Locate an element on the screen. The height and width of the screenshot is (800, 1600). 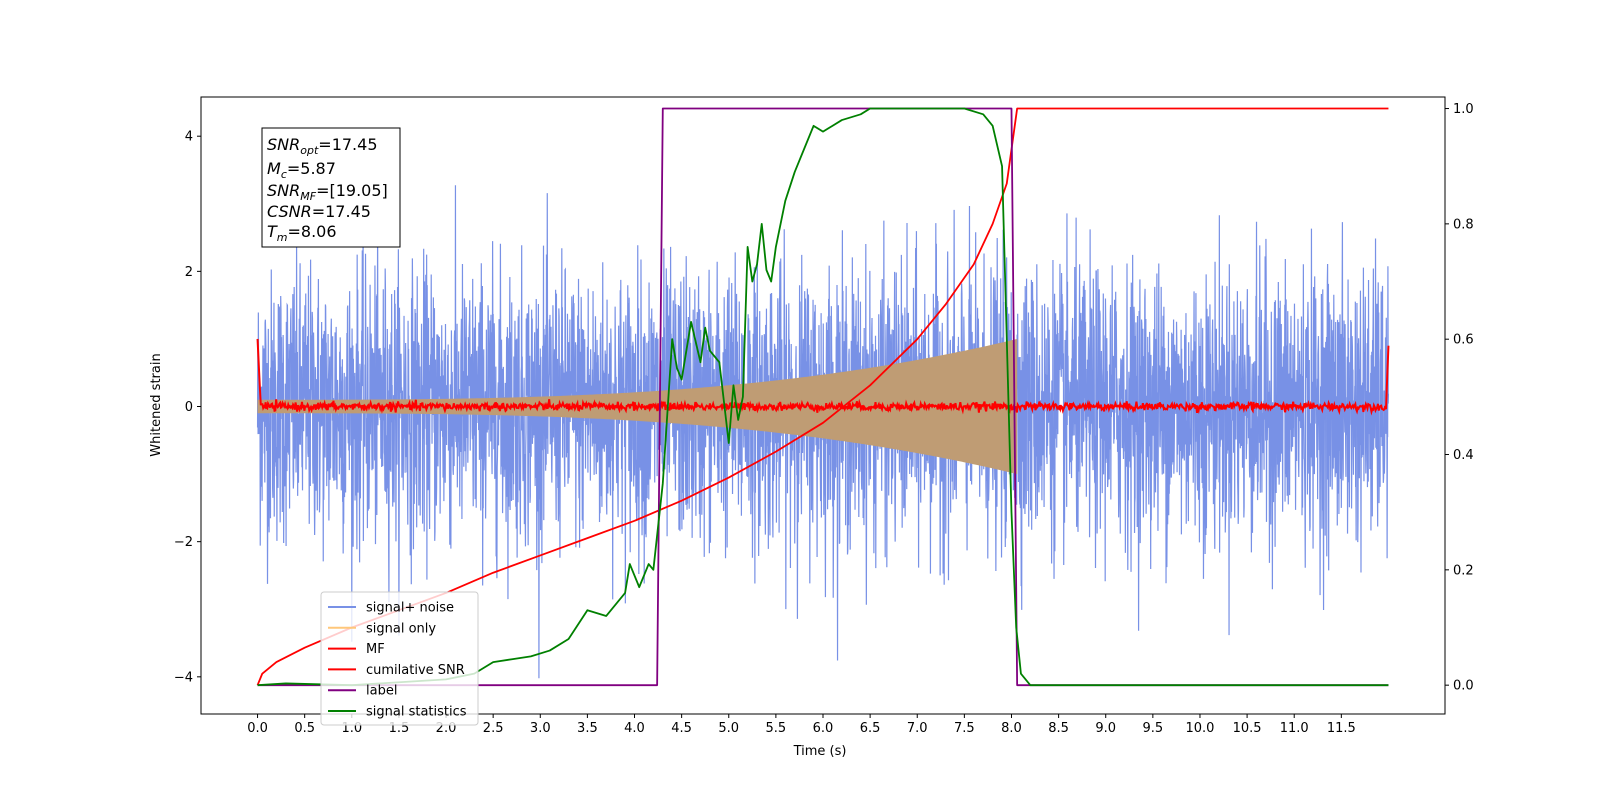
legend-label: cumilative SNR is located at coordinates (415, 670).